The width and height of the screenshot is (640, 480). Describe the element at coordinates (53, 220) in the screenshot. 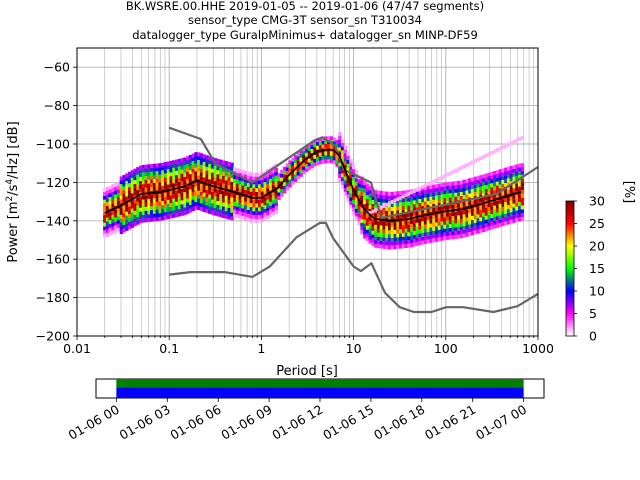

I see `y-tick-label: −140` at that location.